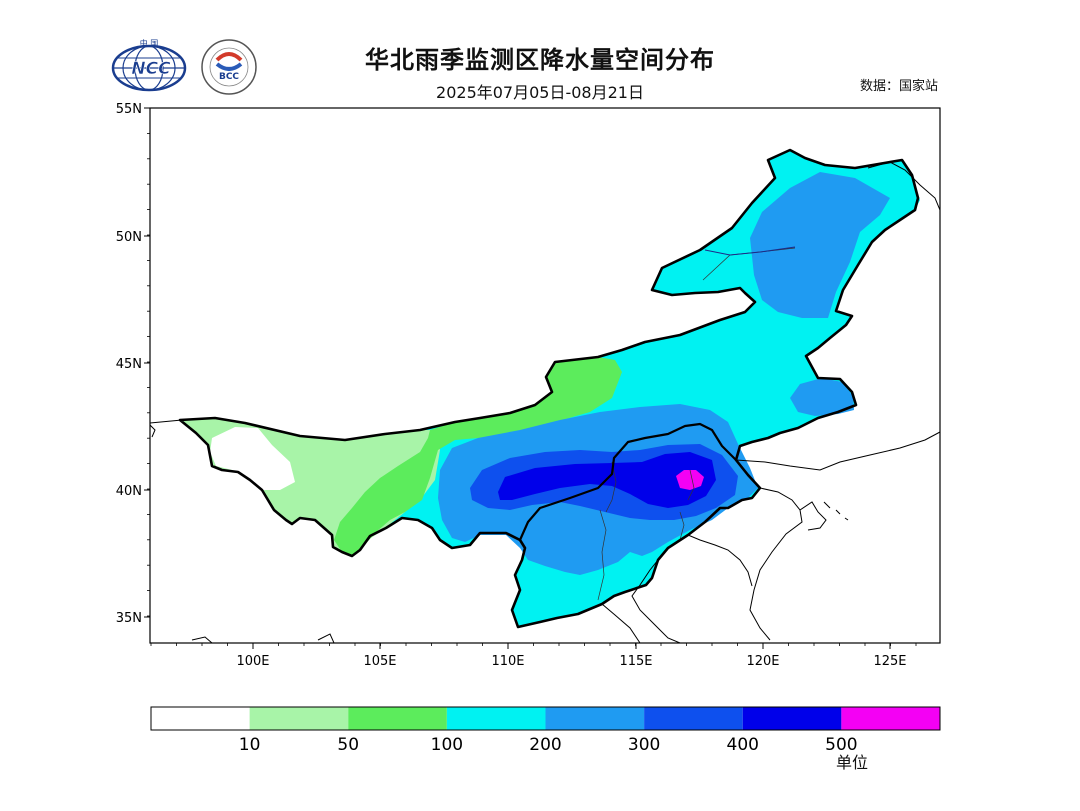 This screenshot has width=1080, height=811. Describe the element at coordinates (129, 491) in the screenshot. I see `lat-tick-label: 40N` at that location.